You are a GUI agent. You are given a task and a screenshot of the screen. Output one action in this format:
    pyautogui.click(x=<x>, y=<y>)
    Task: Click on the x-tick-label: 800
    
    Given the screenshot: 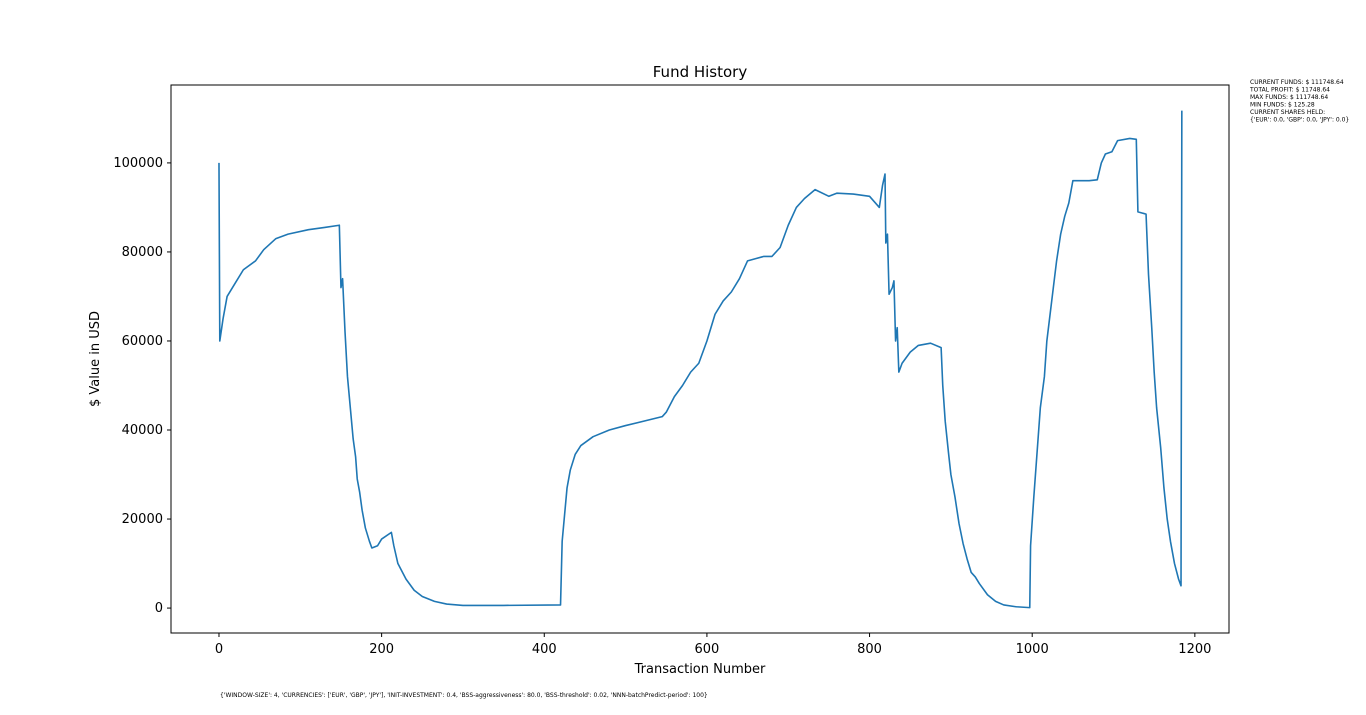 What is the action you would take?
    pyautogui.click(x=869, y=649)
    